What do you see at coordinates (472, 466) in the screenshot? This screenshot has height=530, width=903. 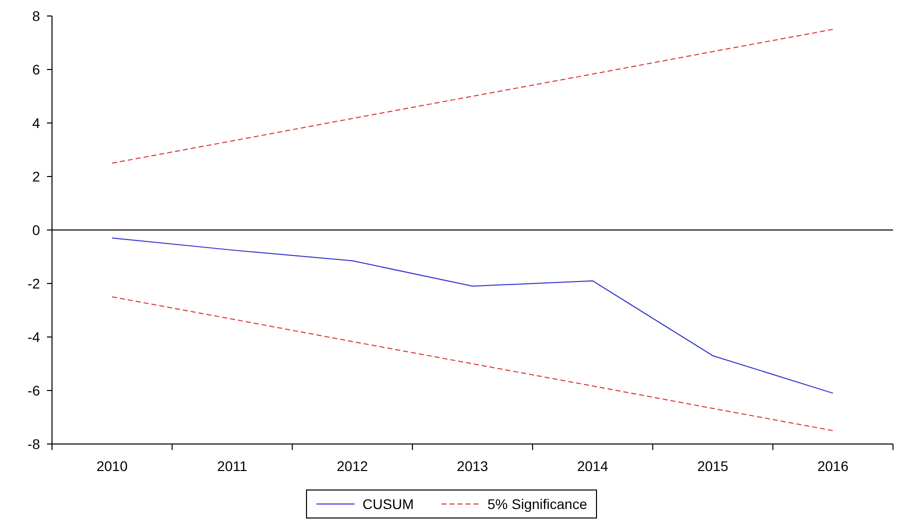 I see `x-tick-label: 2013` at bounding box center [472, 466].